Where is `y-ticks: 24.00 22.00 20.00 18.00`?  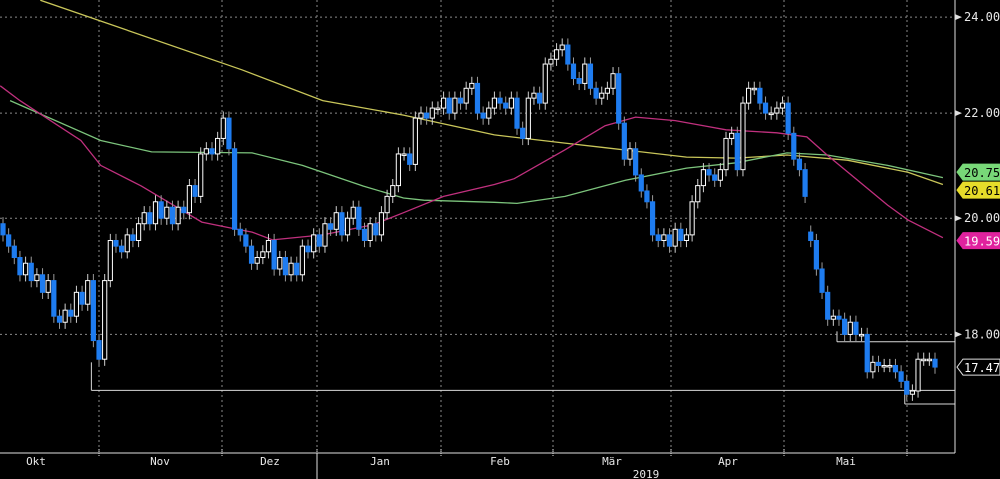 y-ticks: 24.00 22.00 20.00 18.00 is located at coordinates (977, 175).